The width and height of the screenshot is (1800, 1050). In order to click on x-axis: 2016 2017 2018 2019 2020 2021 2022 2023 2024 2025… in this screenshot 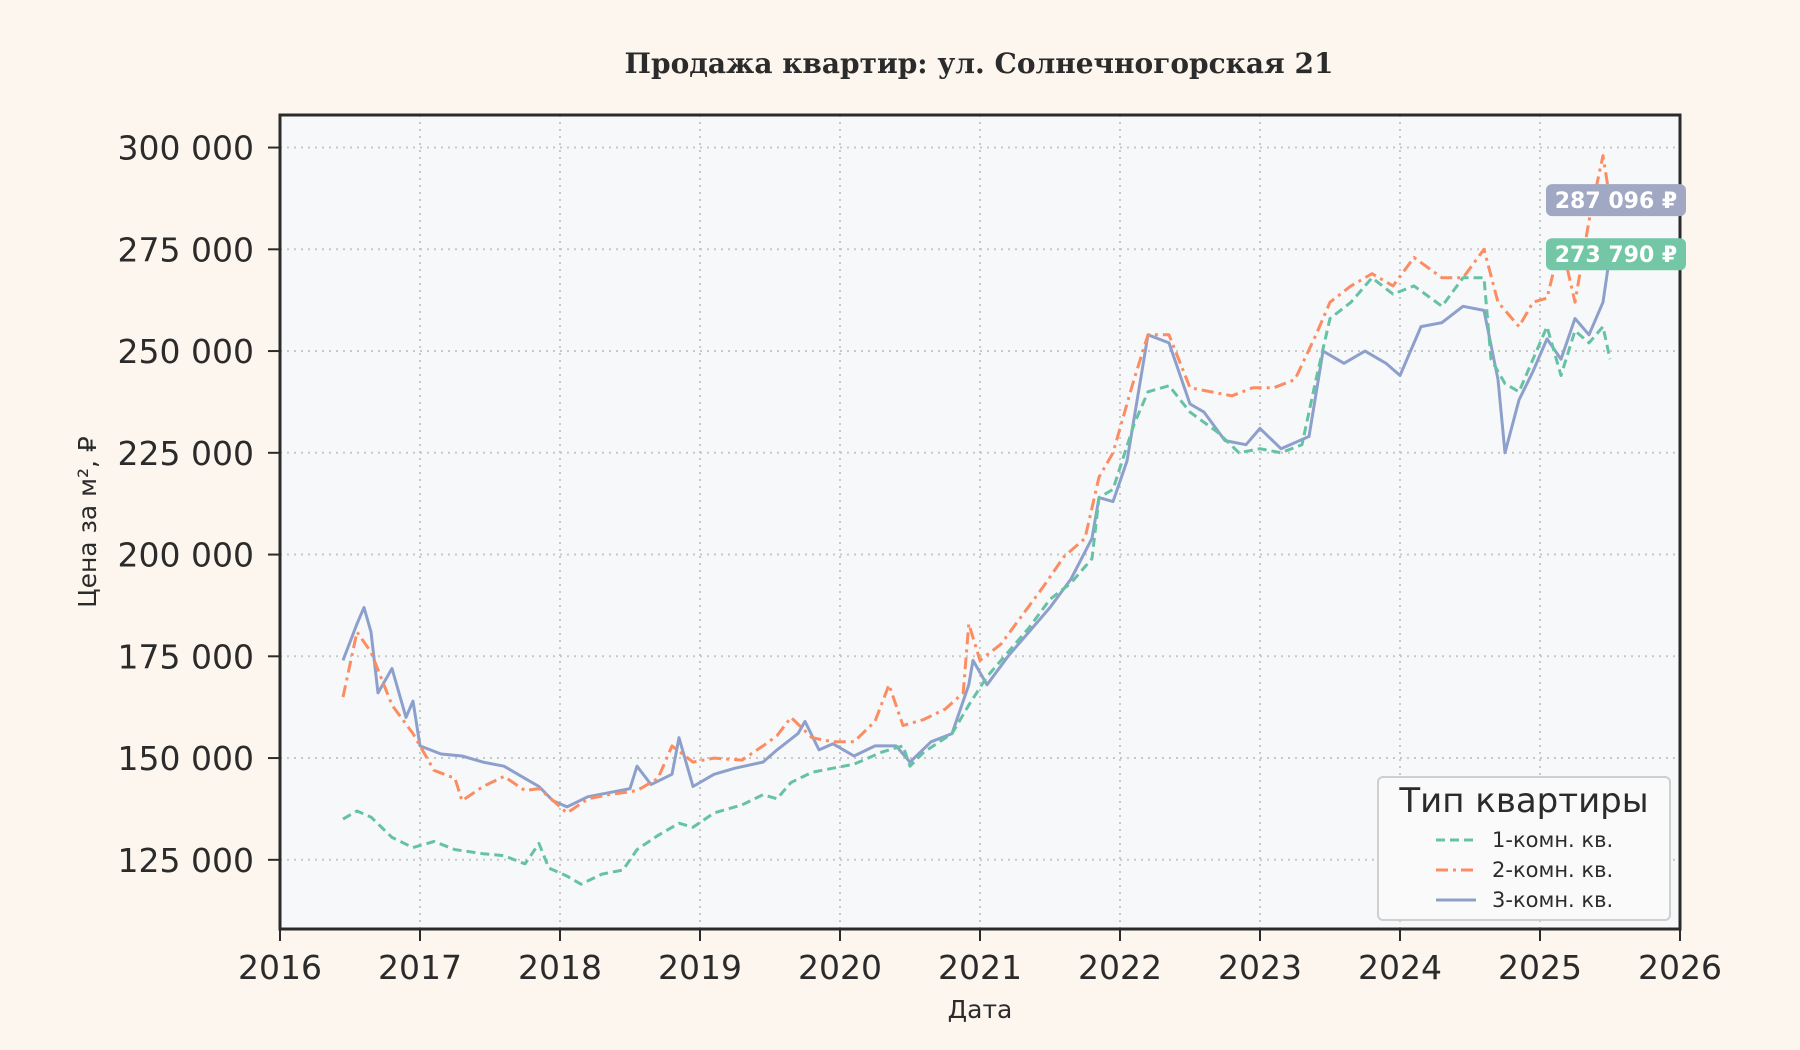, I will do `click(980, 958)`.